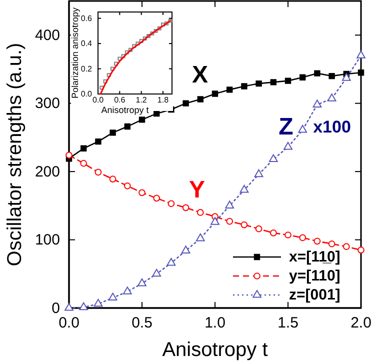 This screenshot has height=363, width=374. What do you see at coordinates (288, 323) in the screenshot?
I see `x-tick-label: 1.5` at bounding box center [288, 323].